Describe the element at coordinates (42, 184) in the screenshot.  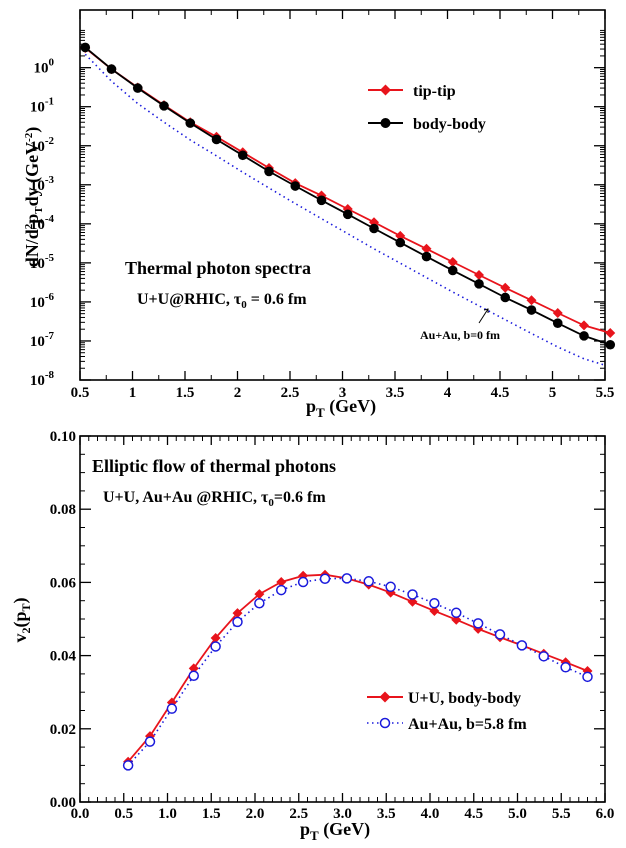
I see `spectra-y-tick-label: 10⁻³` at that location.